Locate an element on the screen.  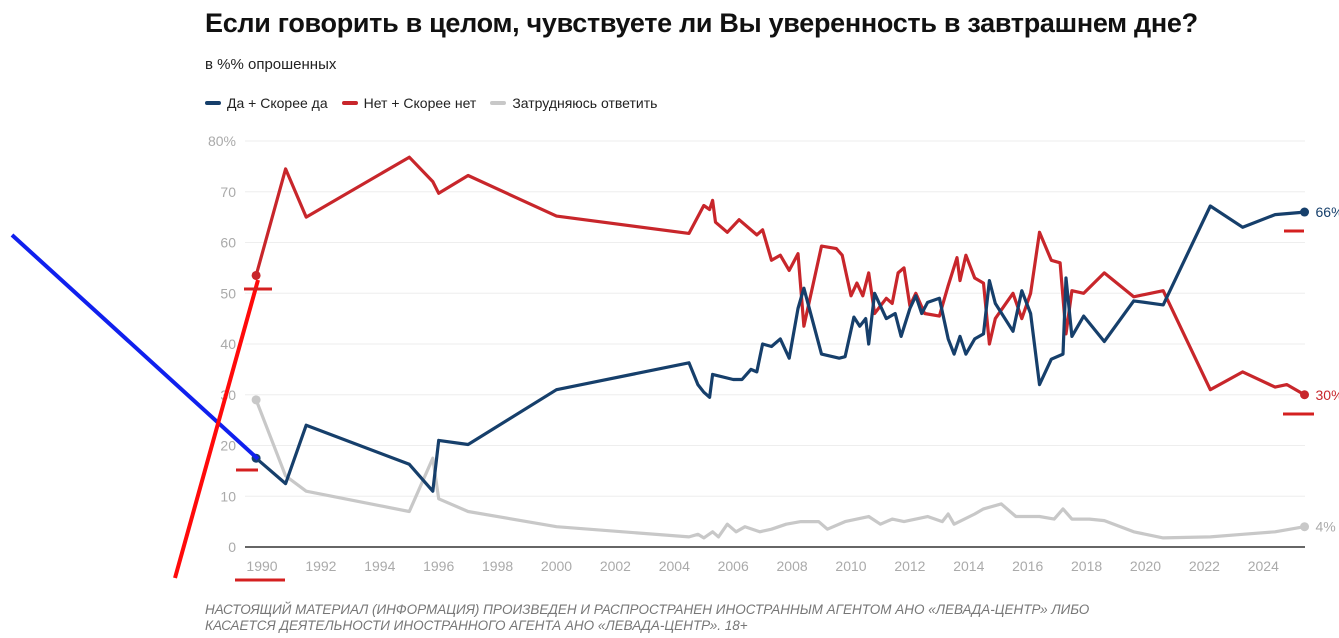
y-tick-label: 40 is located at coordinates (228, 344).